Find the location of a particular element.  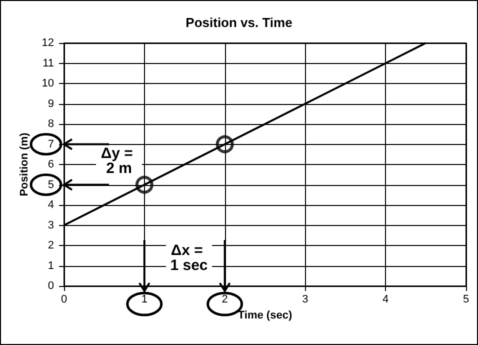

x-tick-label: 1 is located at coordinates (144, 300).